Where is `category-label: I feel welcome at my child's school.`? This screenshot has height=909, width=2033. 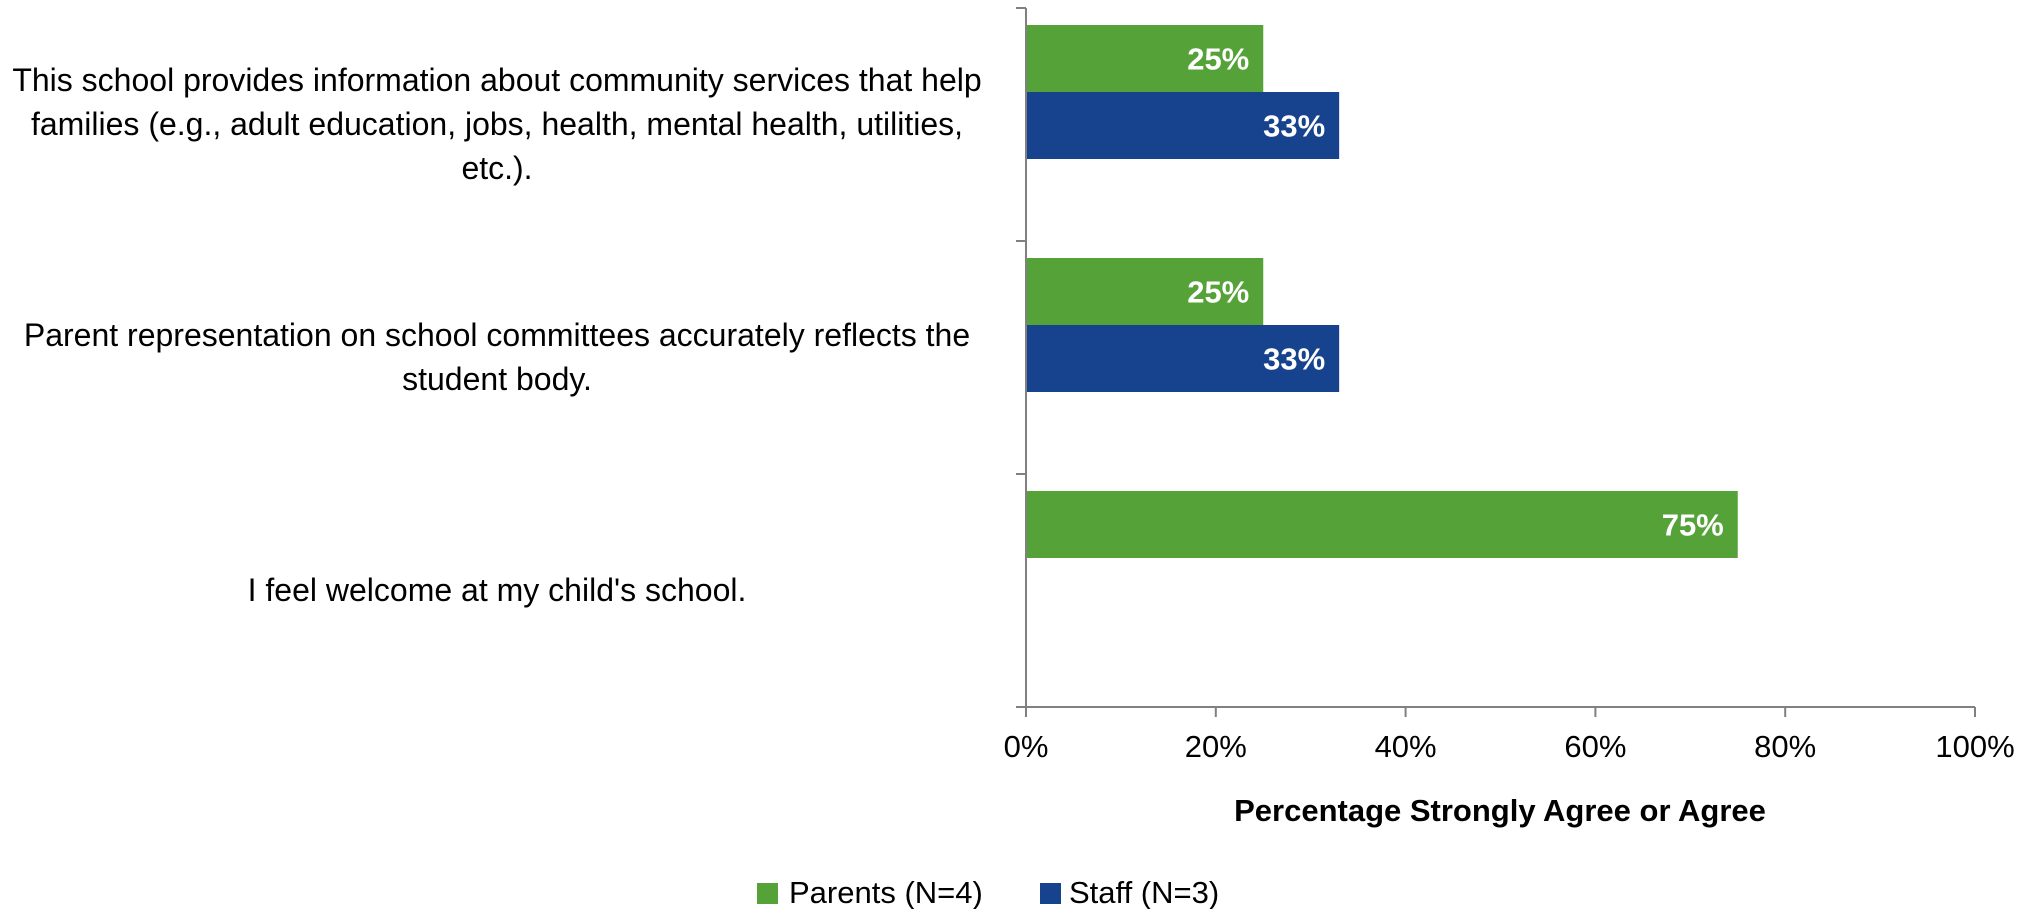
category-label: I feel welcome at my child's school. is located at coordinates (497, 590).